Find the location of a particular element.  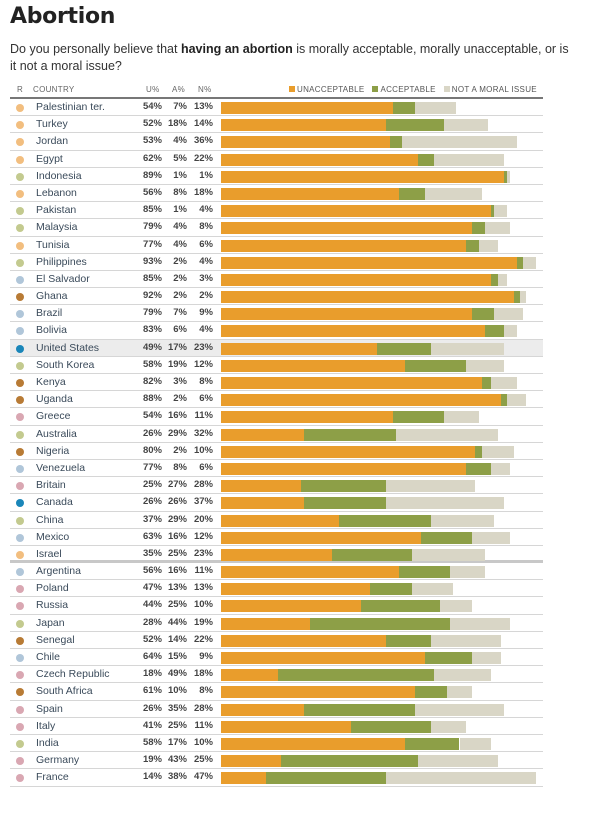

value-acceptable: 14% is located at coordinates (177, 639).